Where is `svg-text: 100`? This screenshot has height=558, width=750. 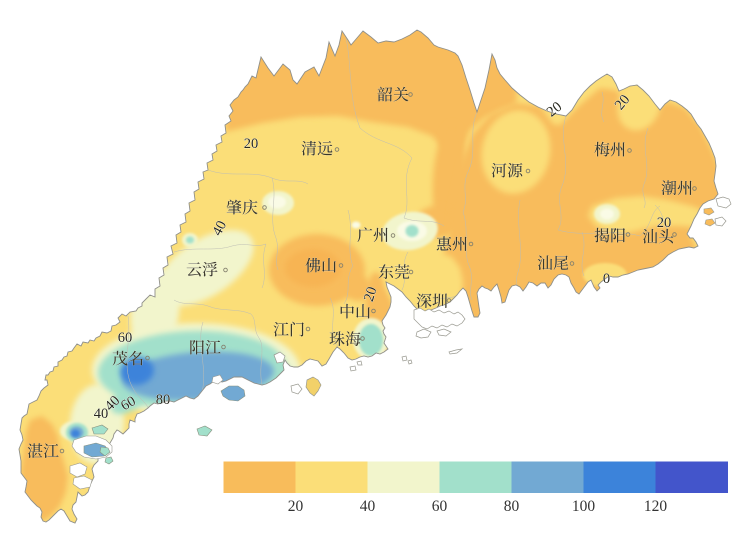
svg-text: 100 is located at coordinates (584, 506).